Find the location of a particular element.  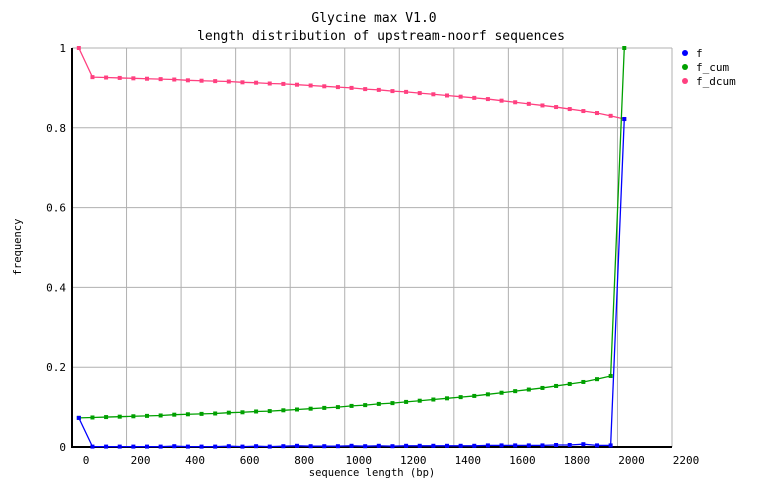

y-tick-label: 0.2 is located at coordinates (56, 367).